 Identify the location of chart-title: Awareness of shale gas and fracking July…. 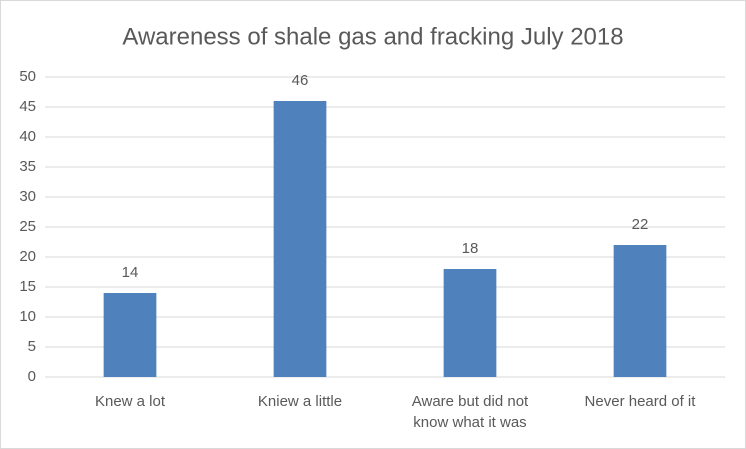
(372, 36).